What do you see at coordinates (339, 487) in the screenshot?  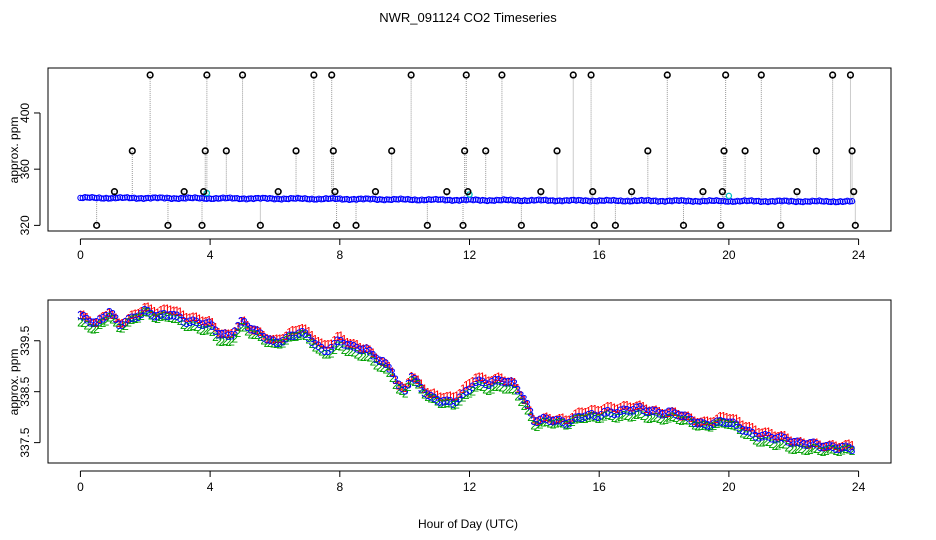 I see `bottom-x-tick-label: 8` at bounding box center [339, 487].